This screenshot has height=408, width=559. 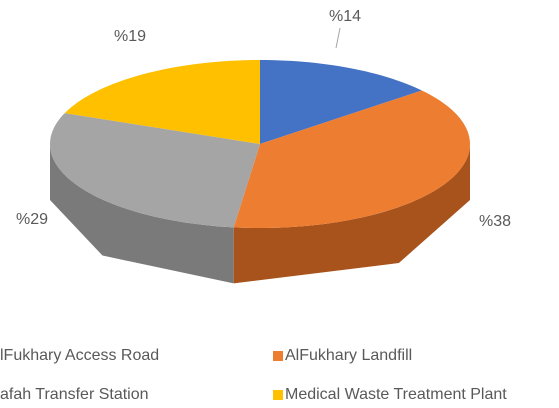 I want to click on leader-line, so click(x=338, y=38).